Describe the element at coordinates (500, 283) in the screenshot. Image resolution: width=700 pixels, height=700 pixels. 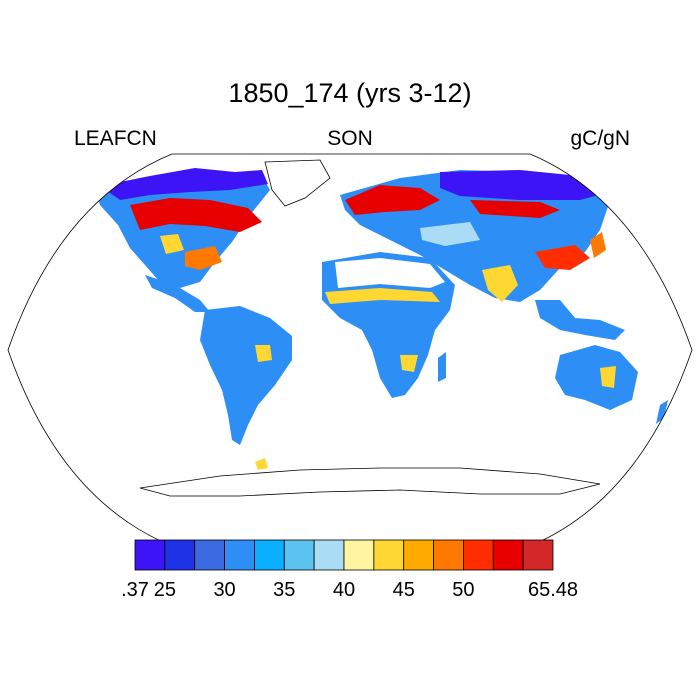
I see `region-india` at that location.